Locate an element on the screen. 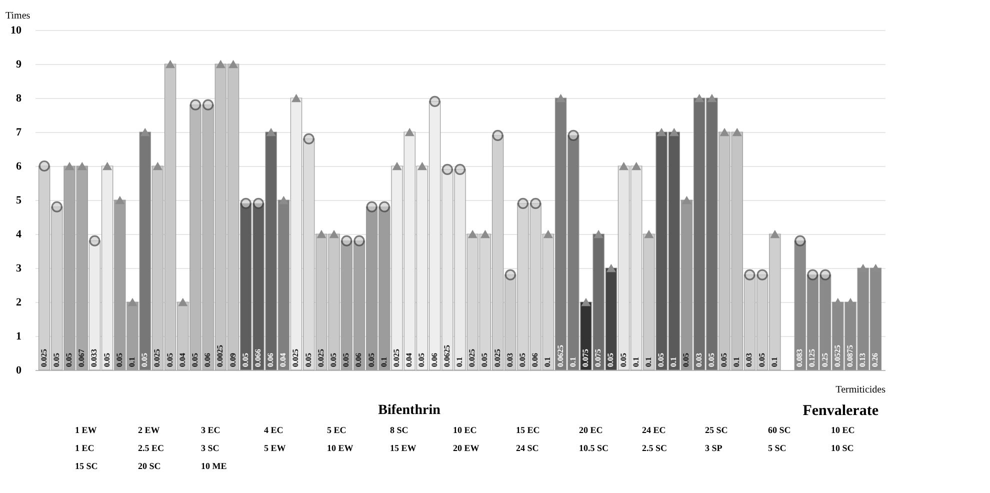 The image size is (990, 493). y-tick-label: 5 is located at coordinates (19, 200).